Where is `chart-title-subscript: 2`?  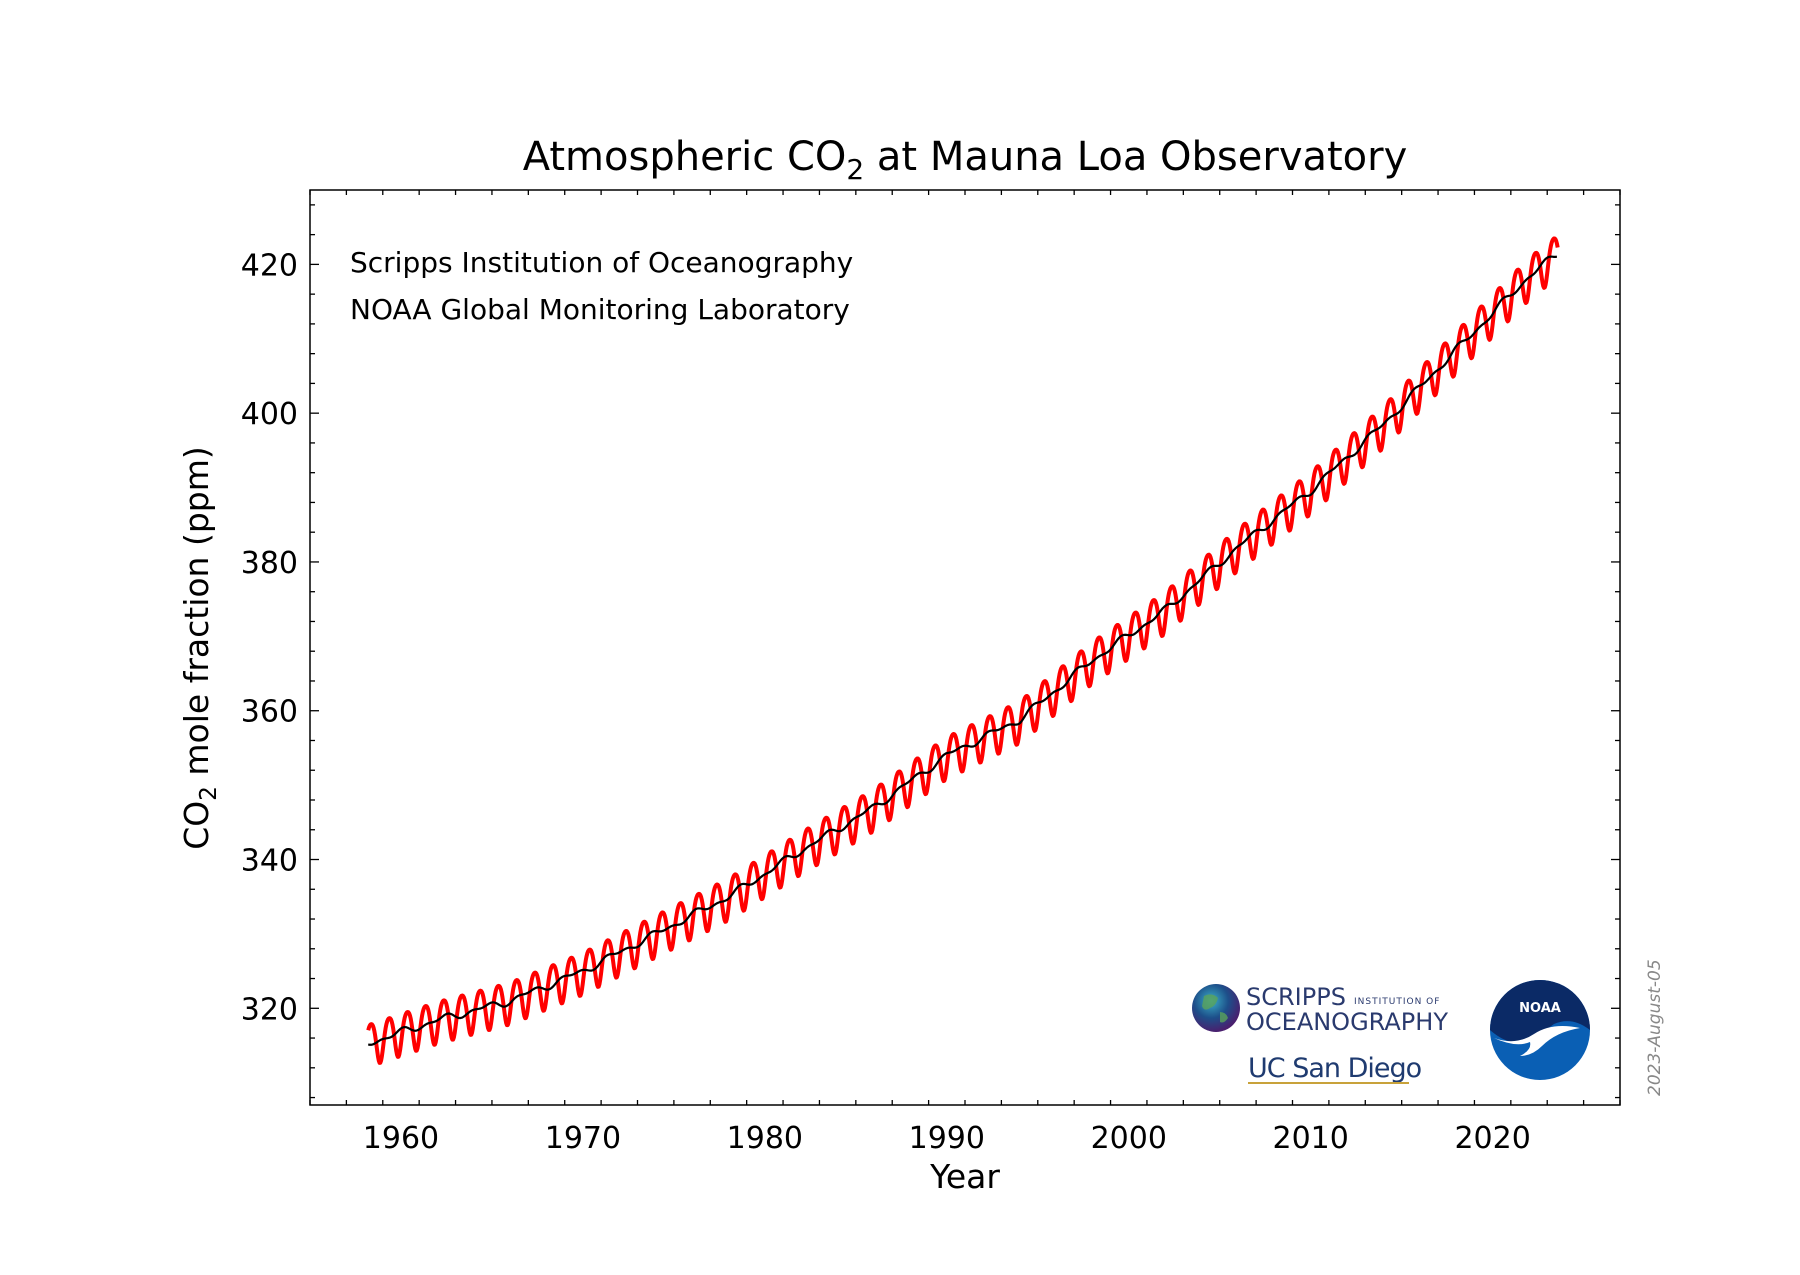 chart-title-subscript: 2 is located at coordinates (855, 169).